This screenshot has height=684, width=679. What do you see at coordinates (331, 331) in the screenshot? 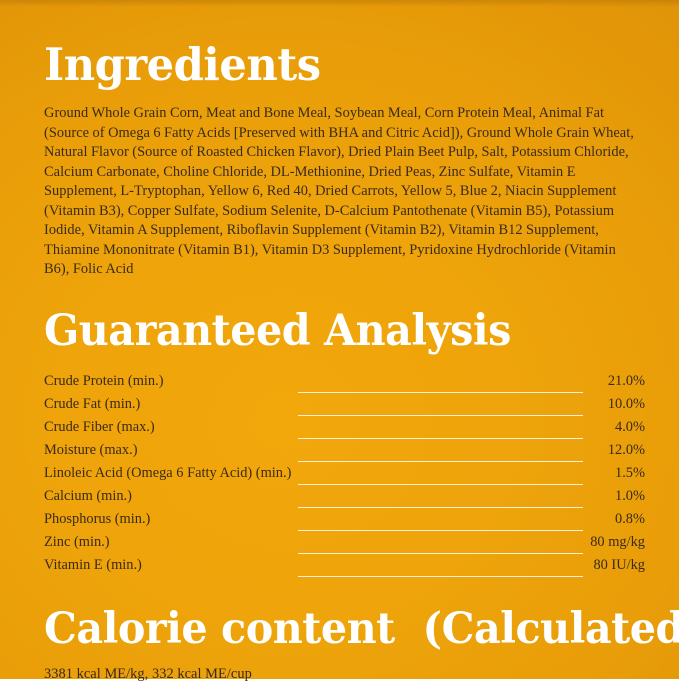
I see `guaranteed-analysis-heading: Guaranteed Analysis` at bounding box center [331, 331].